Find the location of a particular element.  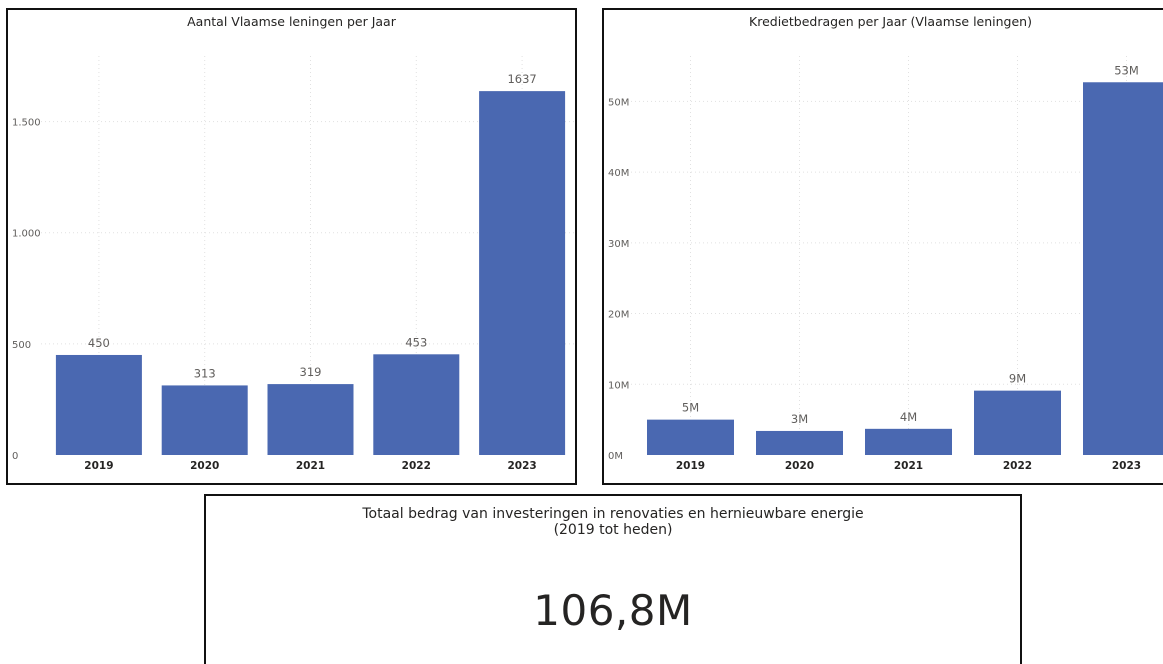

data-label: 313 is located at coordinates (205, 373).